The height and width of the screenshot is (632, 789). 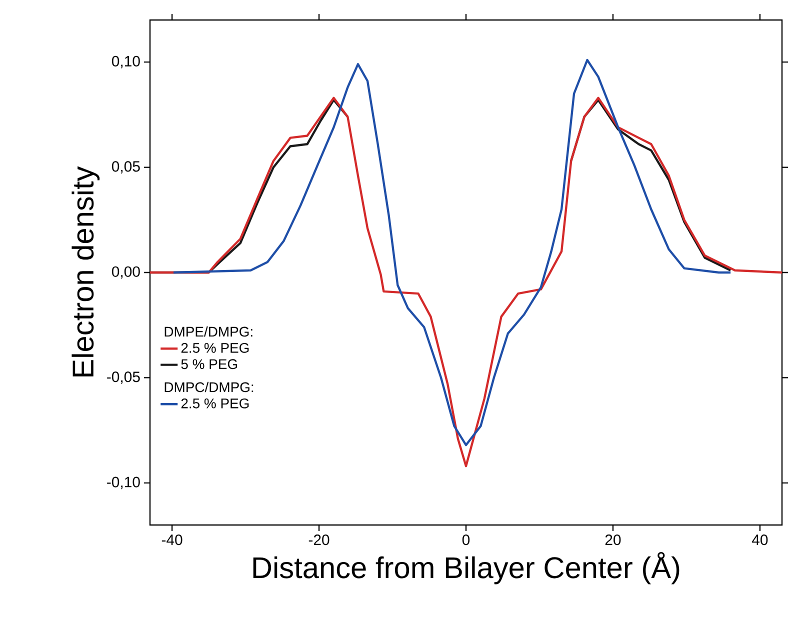 What do you see at coordinates (209, 364) in the screenshot?
I see `legend-label: 5 % PEG` at bounding box center [209, 364].